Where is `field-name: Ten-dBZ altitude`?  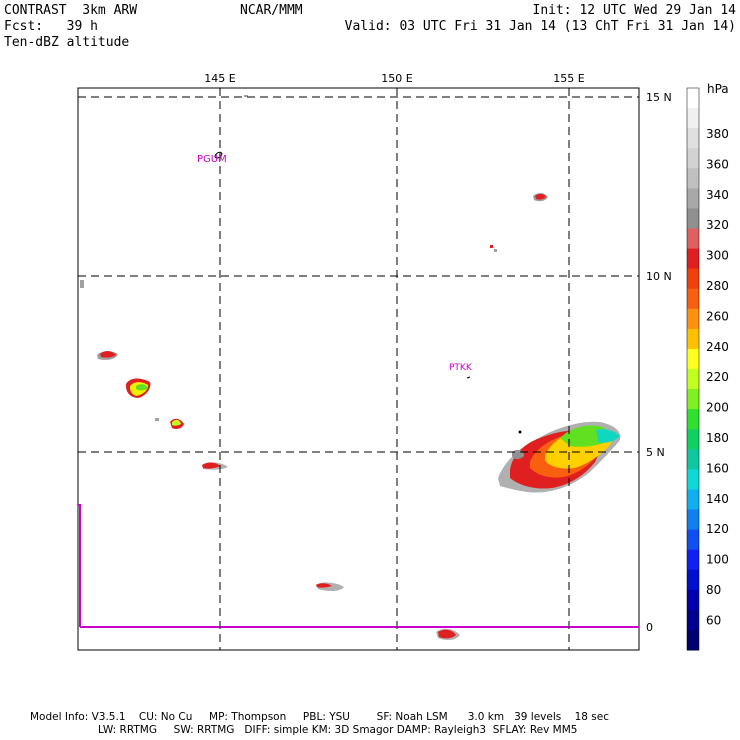 field-name: Ten-dBZ altitude is located at coordinates (67, 42).